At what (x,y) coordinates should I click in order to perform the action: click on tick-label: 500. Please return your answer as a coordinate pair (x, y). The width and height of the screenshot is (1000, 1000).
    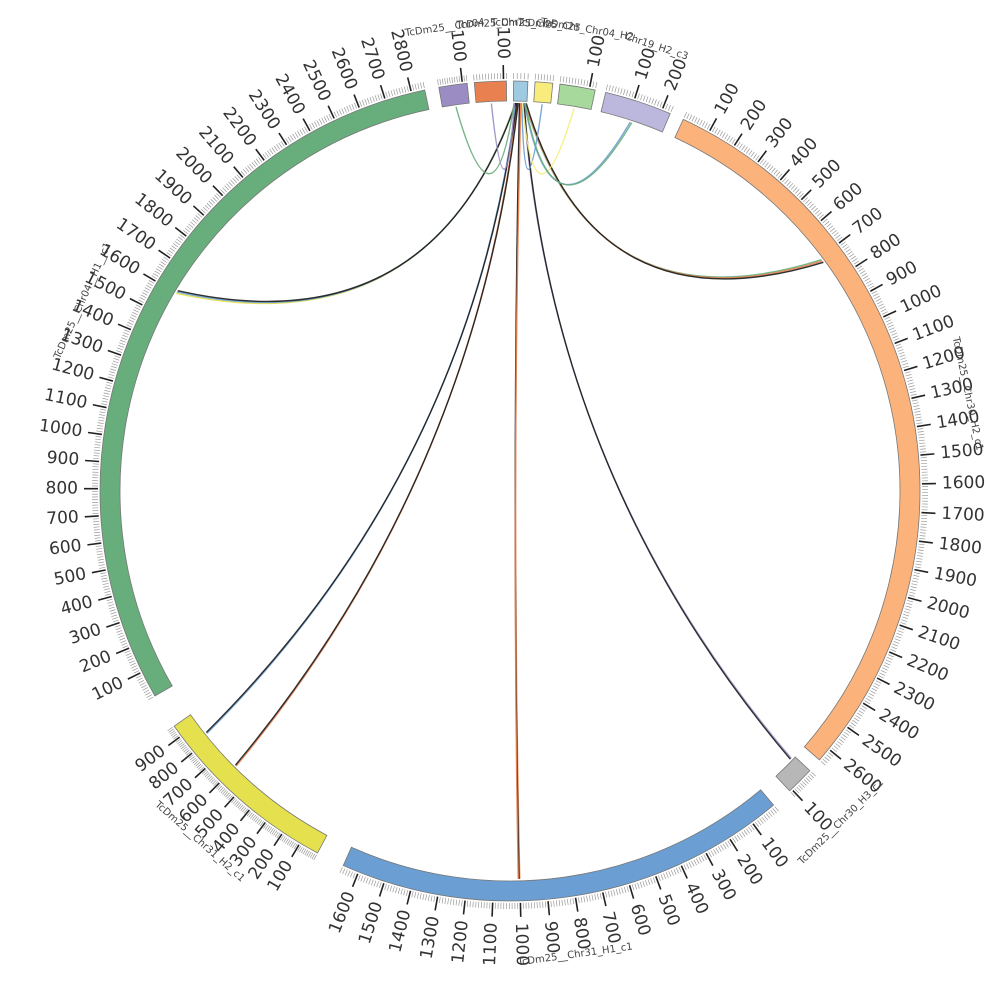
    Looking at the image, I should click on (669, 910).